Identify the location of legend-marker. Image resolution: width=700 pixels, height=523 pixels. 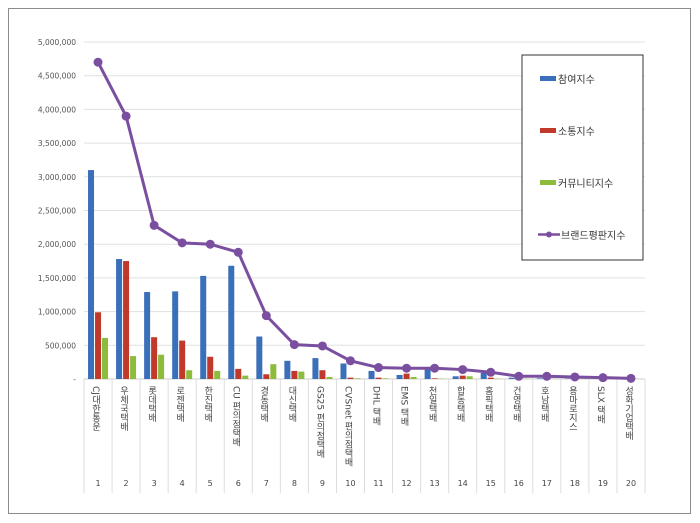
(549, 234).